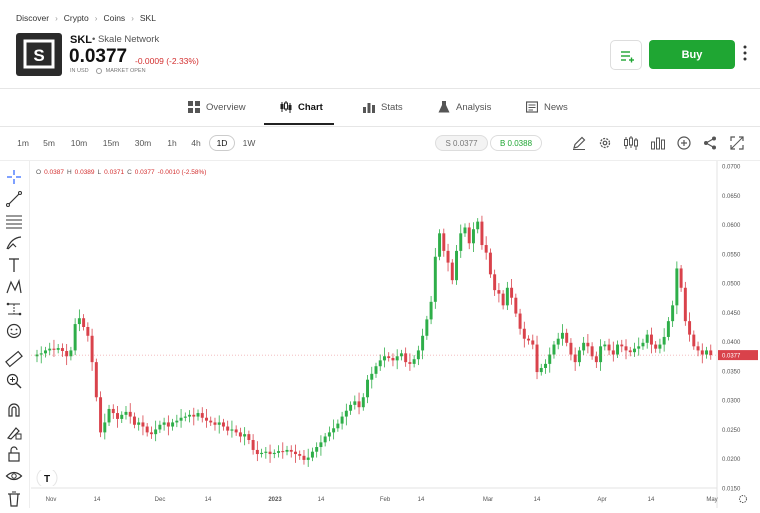 Image resolution: width=760 pixels, height=513 pixels. I want to click on ohlc-change: -0.0010 (-2.58%), so click(182, 172).